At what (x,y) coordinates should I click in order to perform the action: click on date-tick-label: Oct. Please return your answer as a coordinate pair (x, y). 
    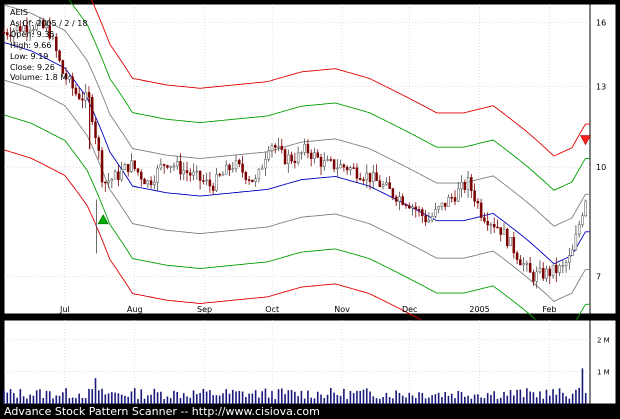
    Looking at the image, I should click on (272, 309).